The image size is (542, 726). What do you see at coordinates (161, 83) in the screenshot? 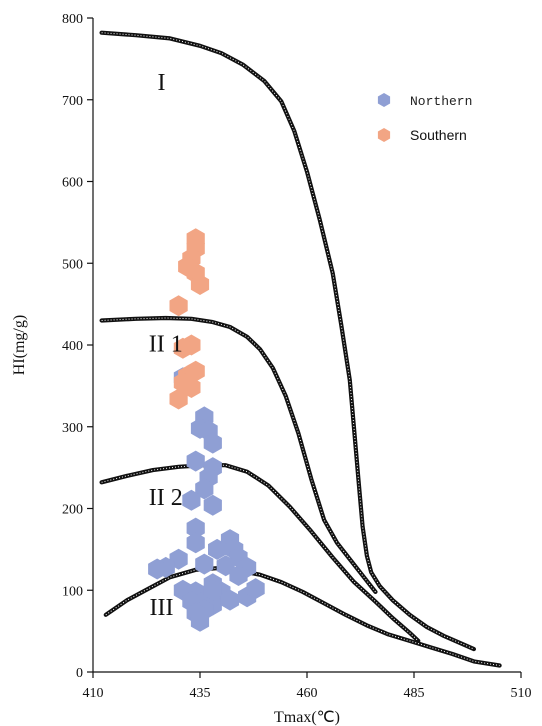
I see `region-label-0: I` at bounding box center [161, 83].